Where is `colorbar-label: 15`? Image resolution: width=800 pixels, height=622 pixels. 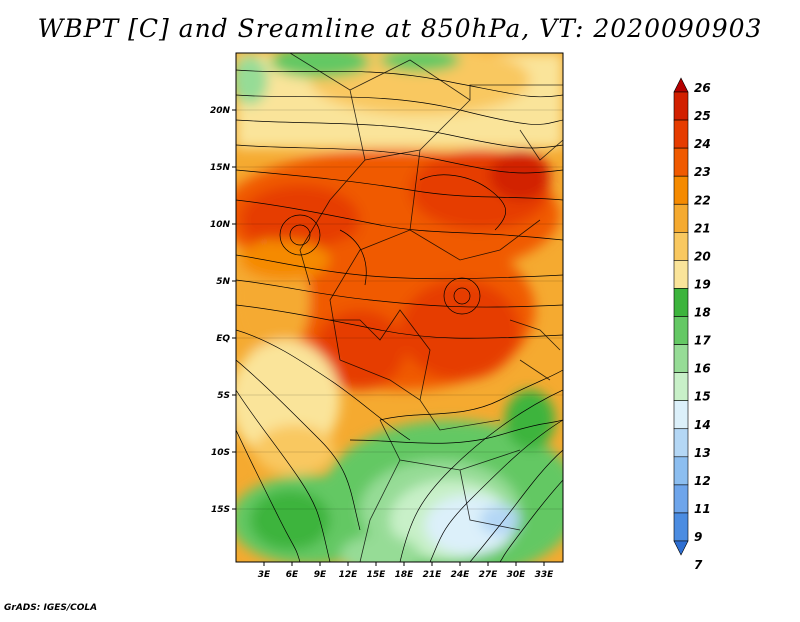 colorbar-label: 15 is located at coordinates (702, 397).